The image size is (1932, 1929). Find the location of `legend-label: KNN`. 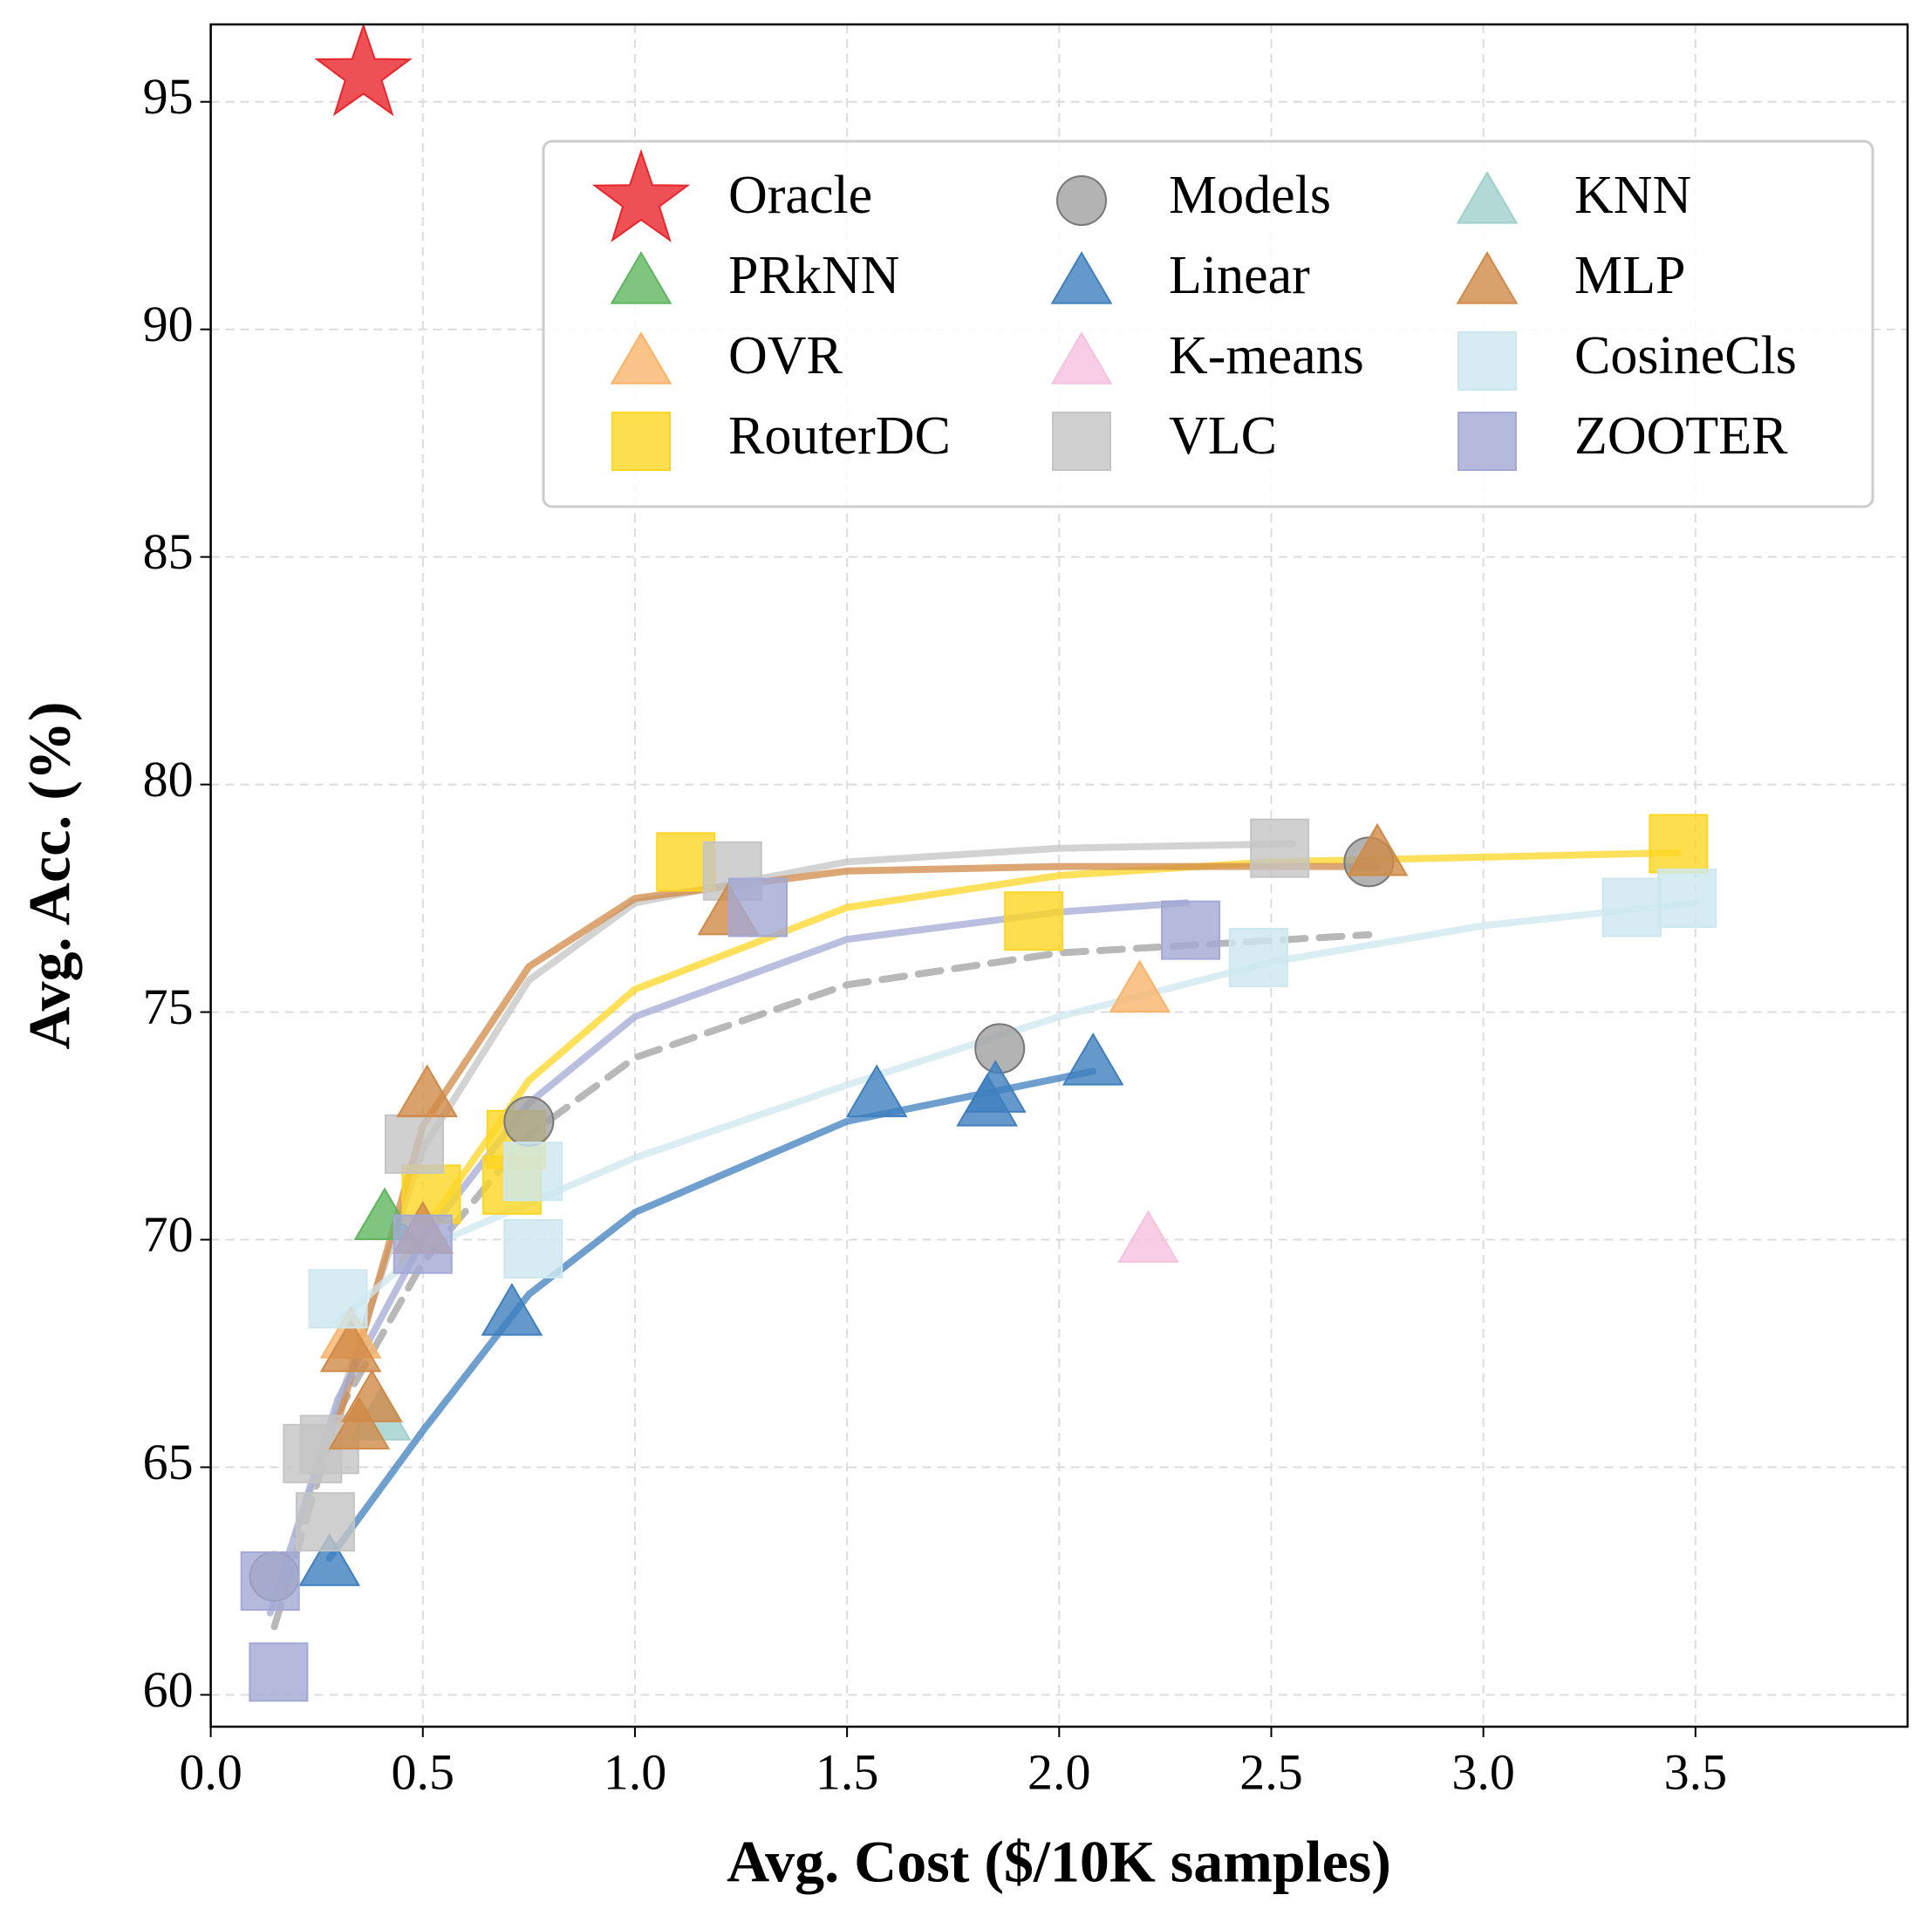

legend-label: KNN is located at coordinates (1632, 195).